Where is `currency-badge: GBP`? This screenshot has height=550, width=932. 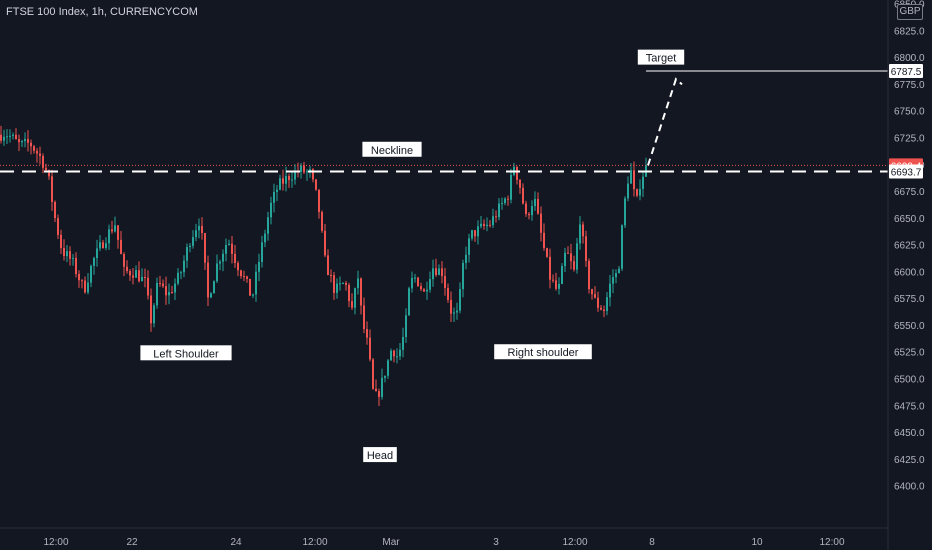
currency-badge: GBP is located at coordinates (910, 12).